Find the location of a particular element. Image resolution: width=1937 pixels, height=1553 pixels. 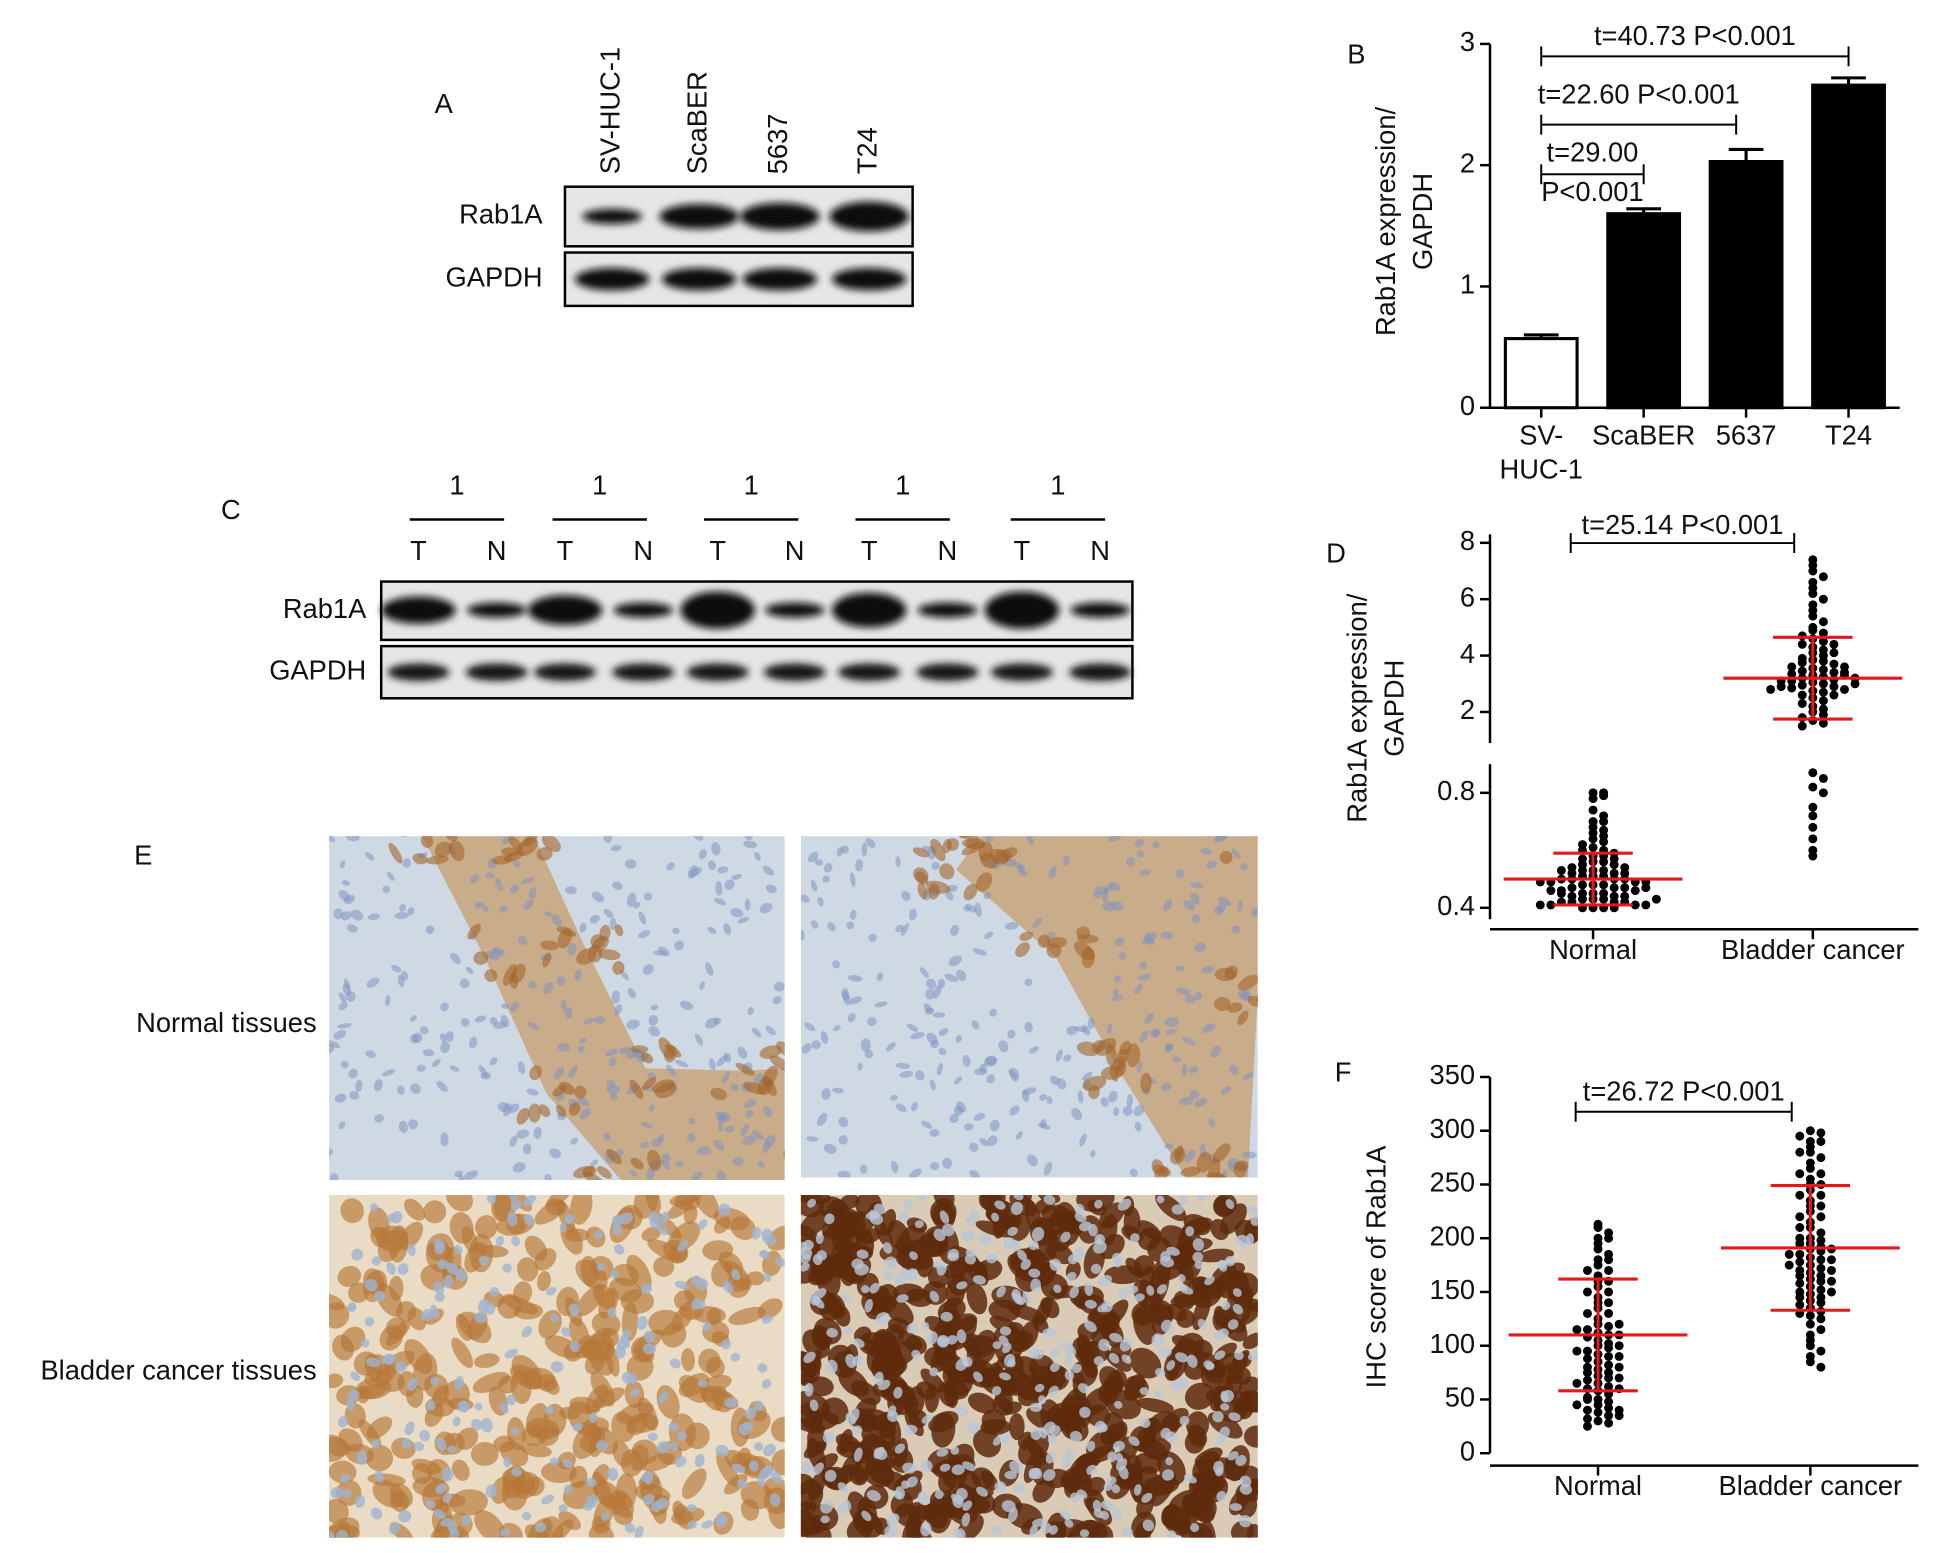

y-tick-label: 100 is located at coordinates (1453, 1343).